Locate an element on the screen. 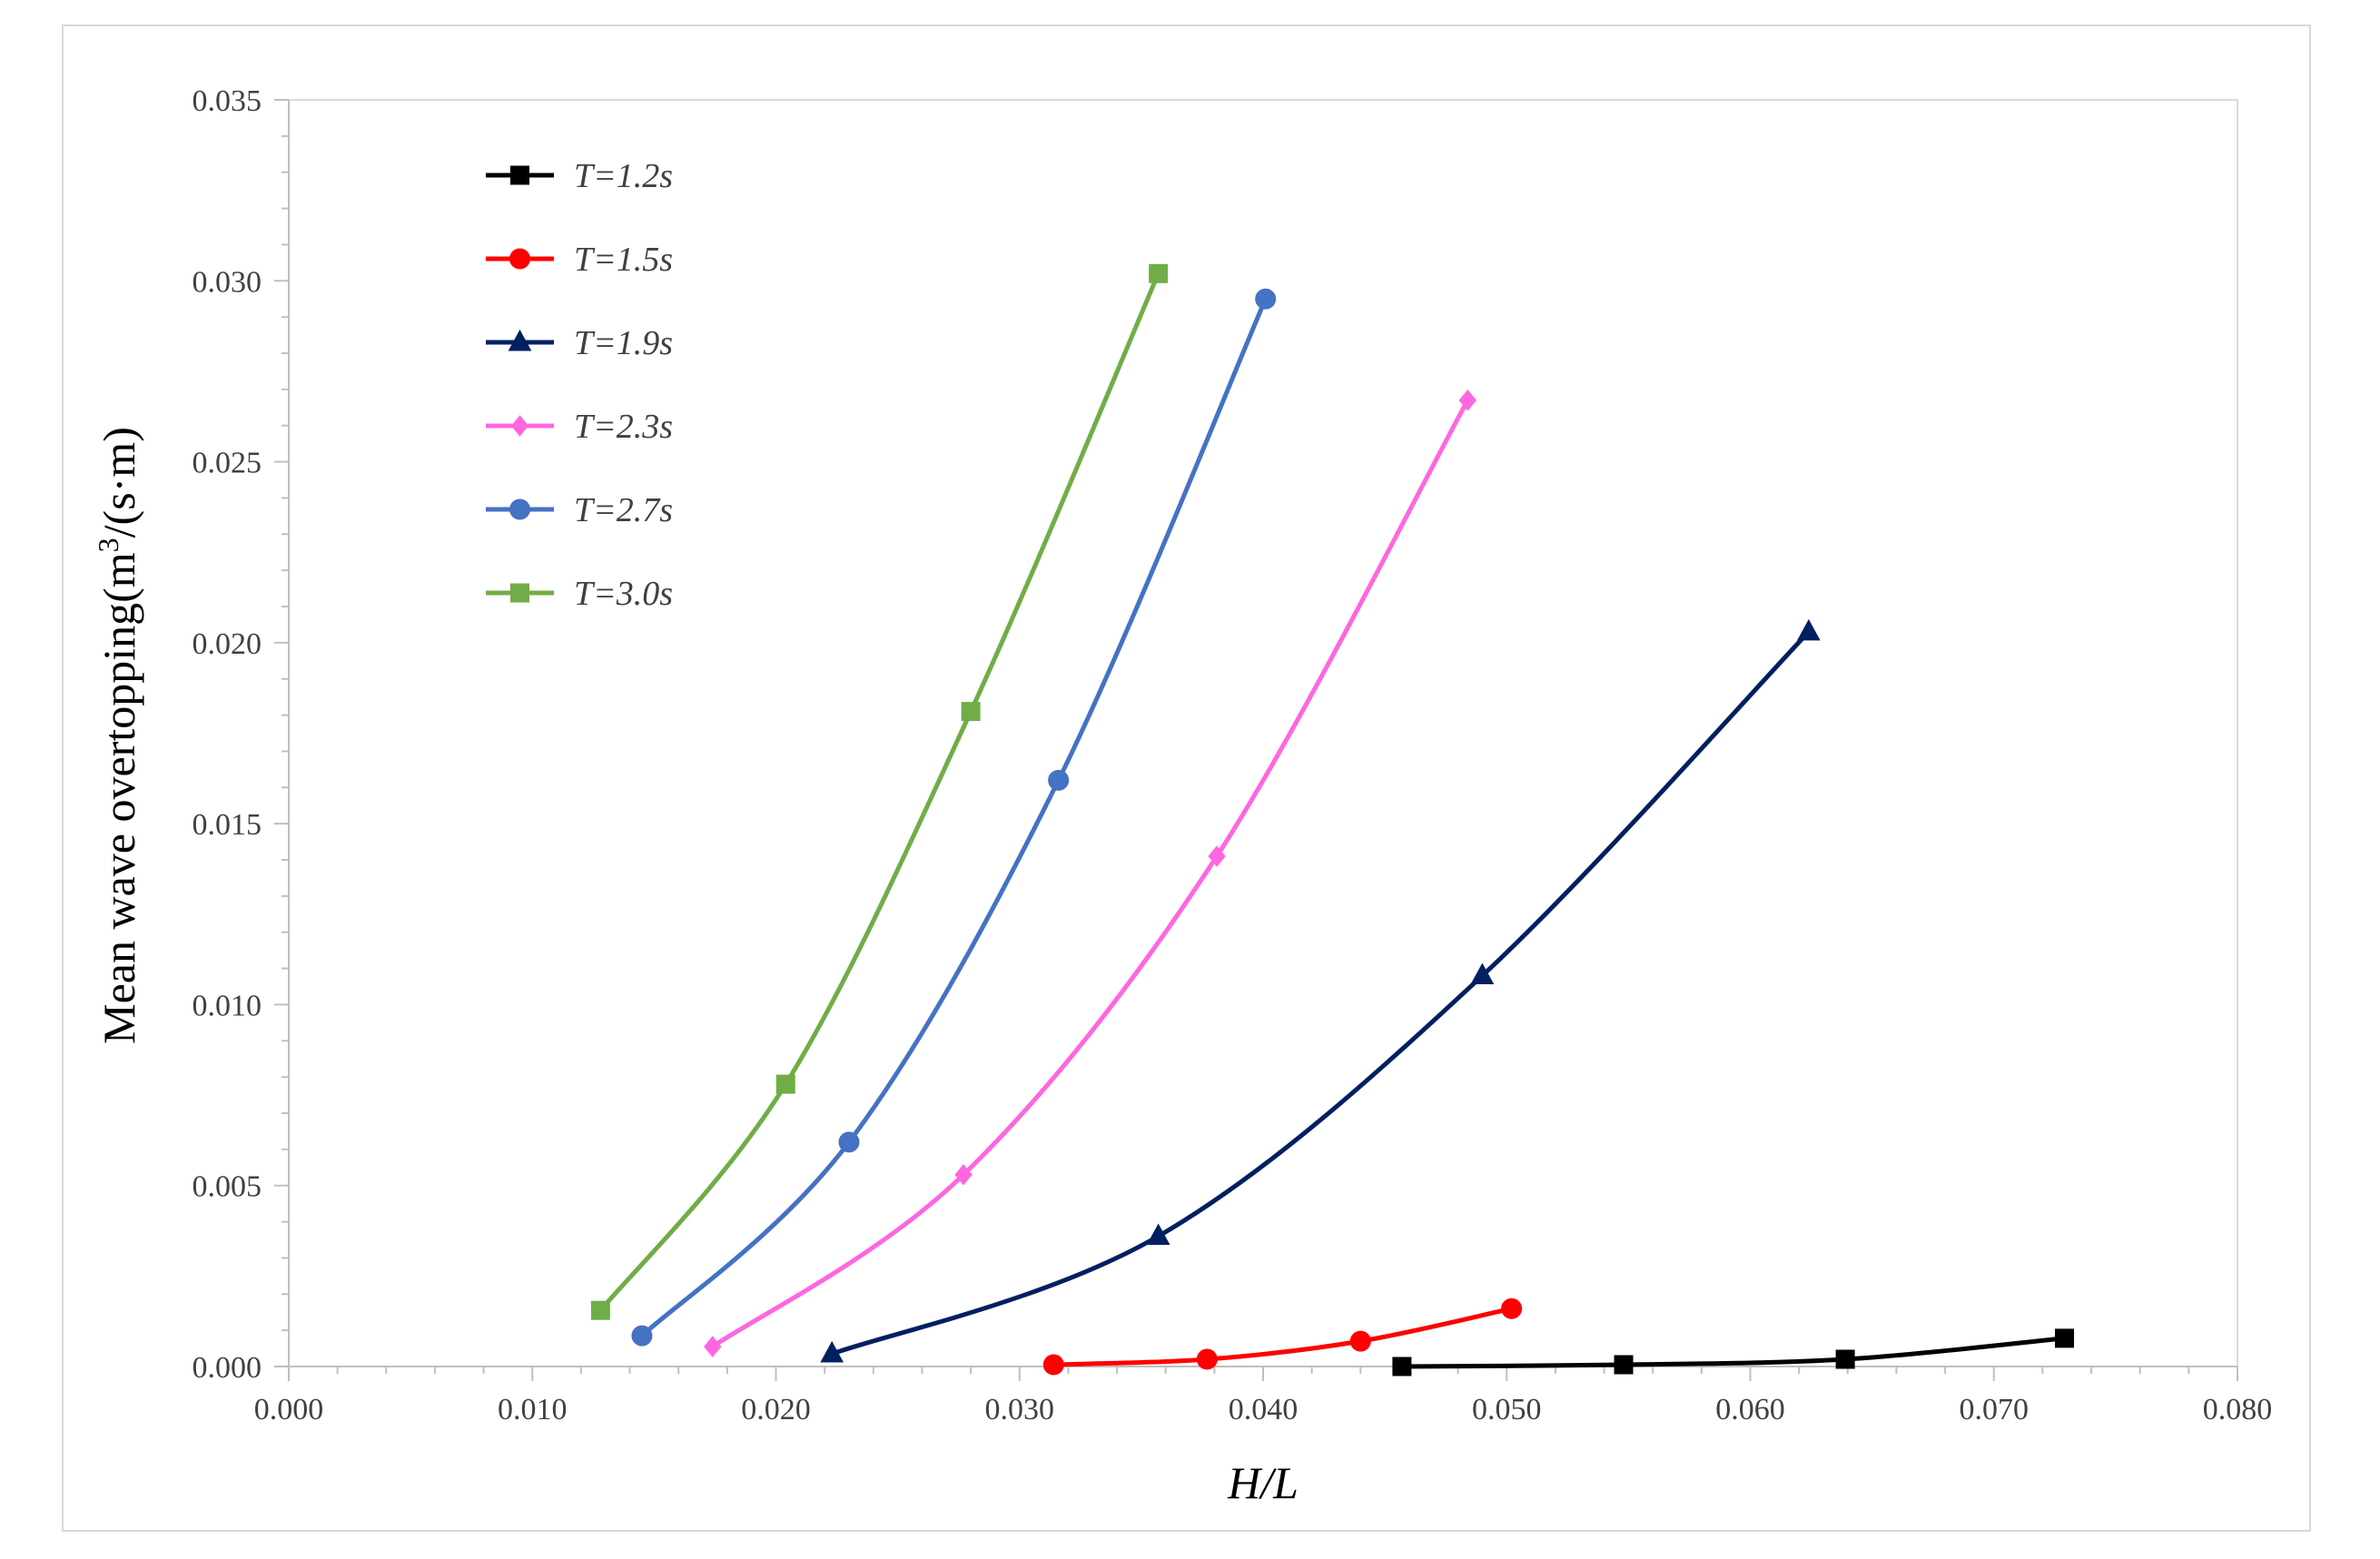  y-tick-label: 0.030 is located at coordinates (228, 282).